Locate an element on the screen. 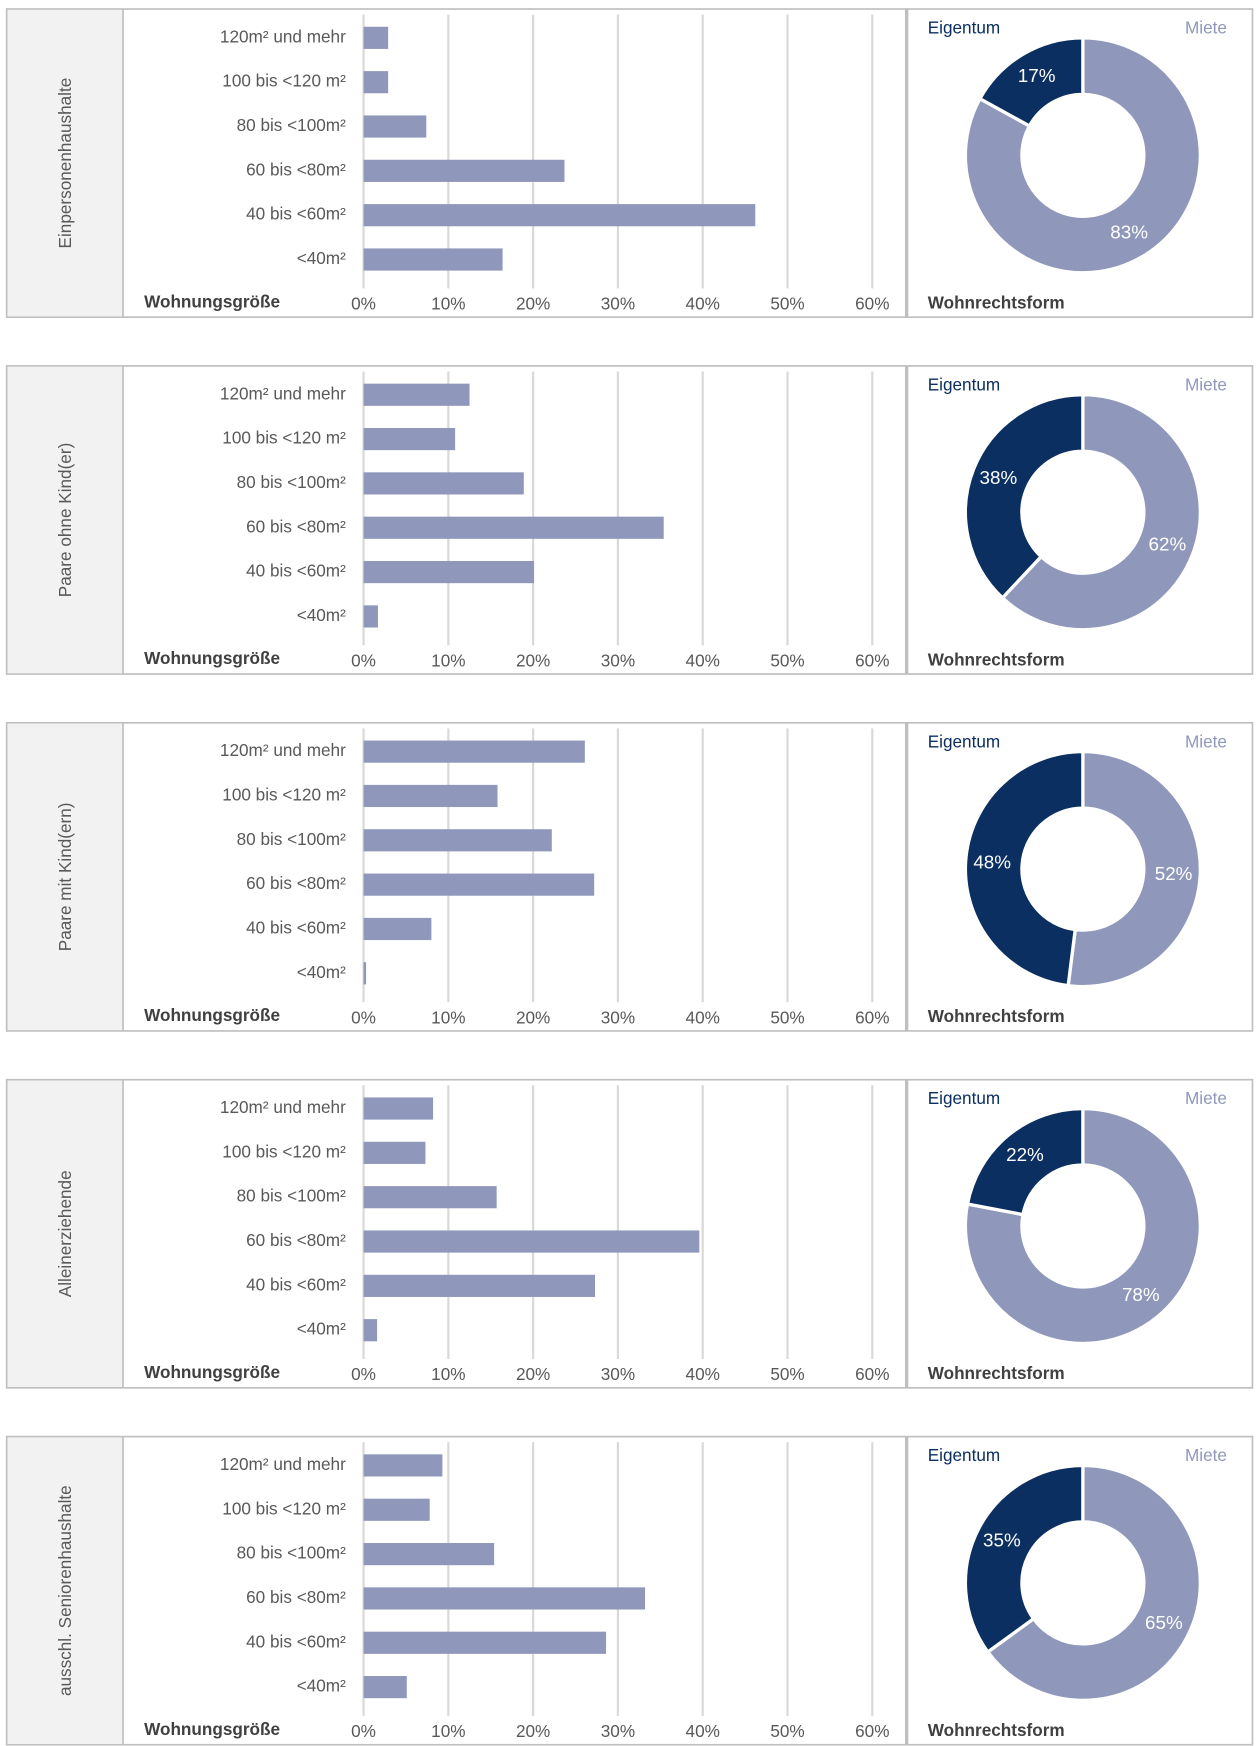 The height and width of the screenshot is (1746, 1258). group-label: Paare mit Kind(ern) is located at coordinates (65, 877).